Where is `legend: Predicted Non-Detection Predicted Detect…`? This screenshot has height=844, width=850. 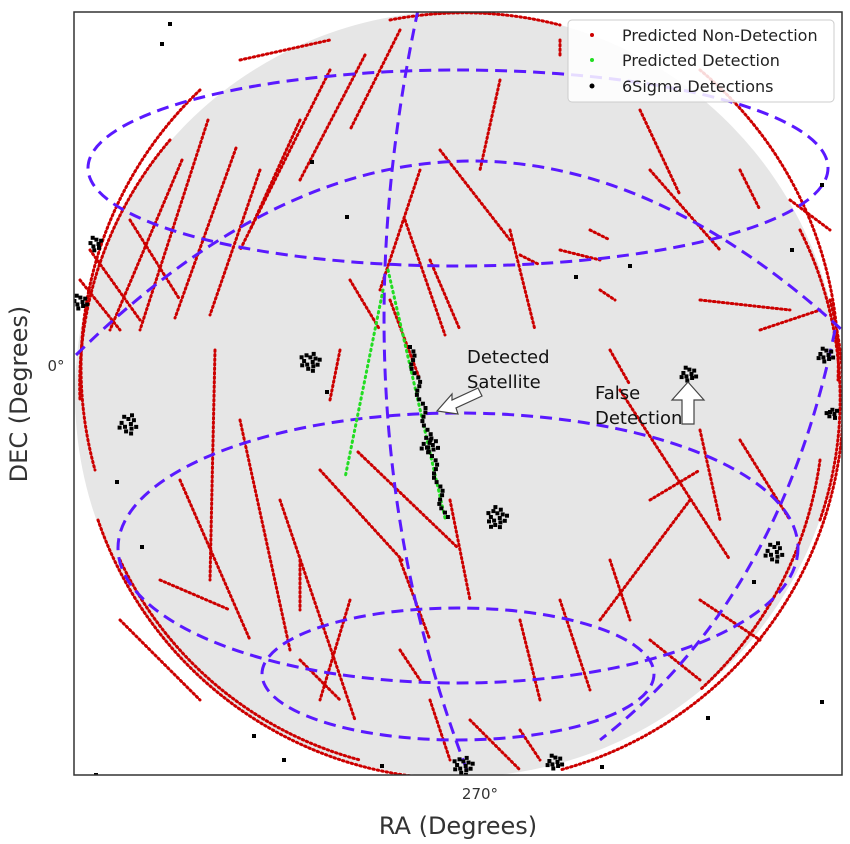
legend: Predicted Non-Detection Predicted Detect… is located at coordinates (701, 61).